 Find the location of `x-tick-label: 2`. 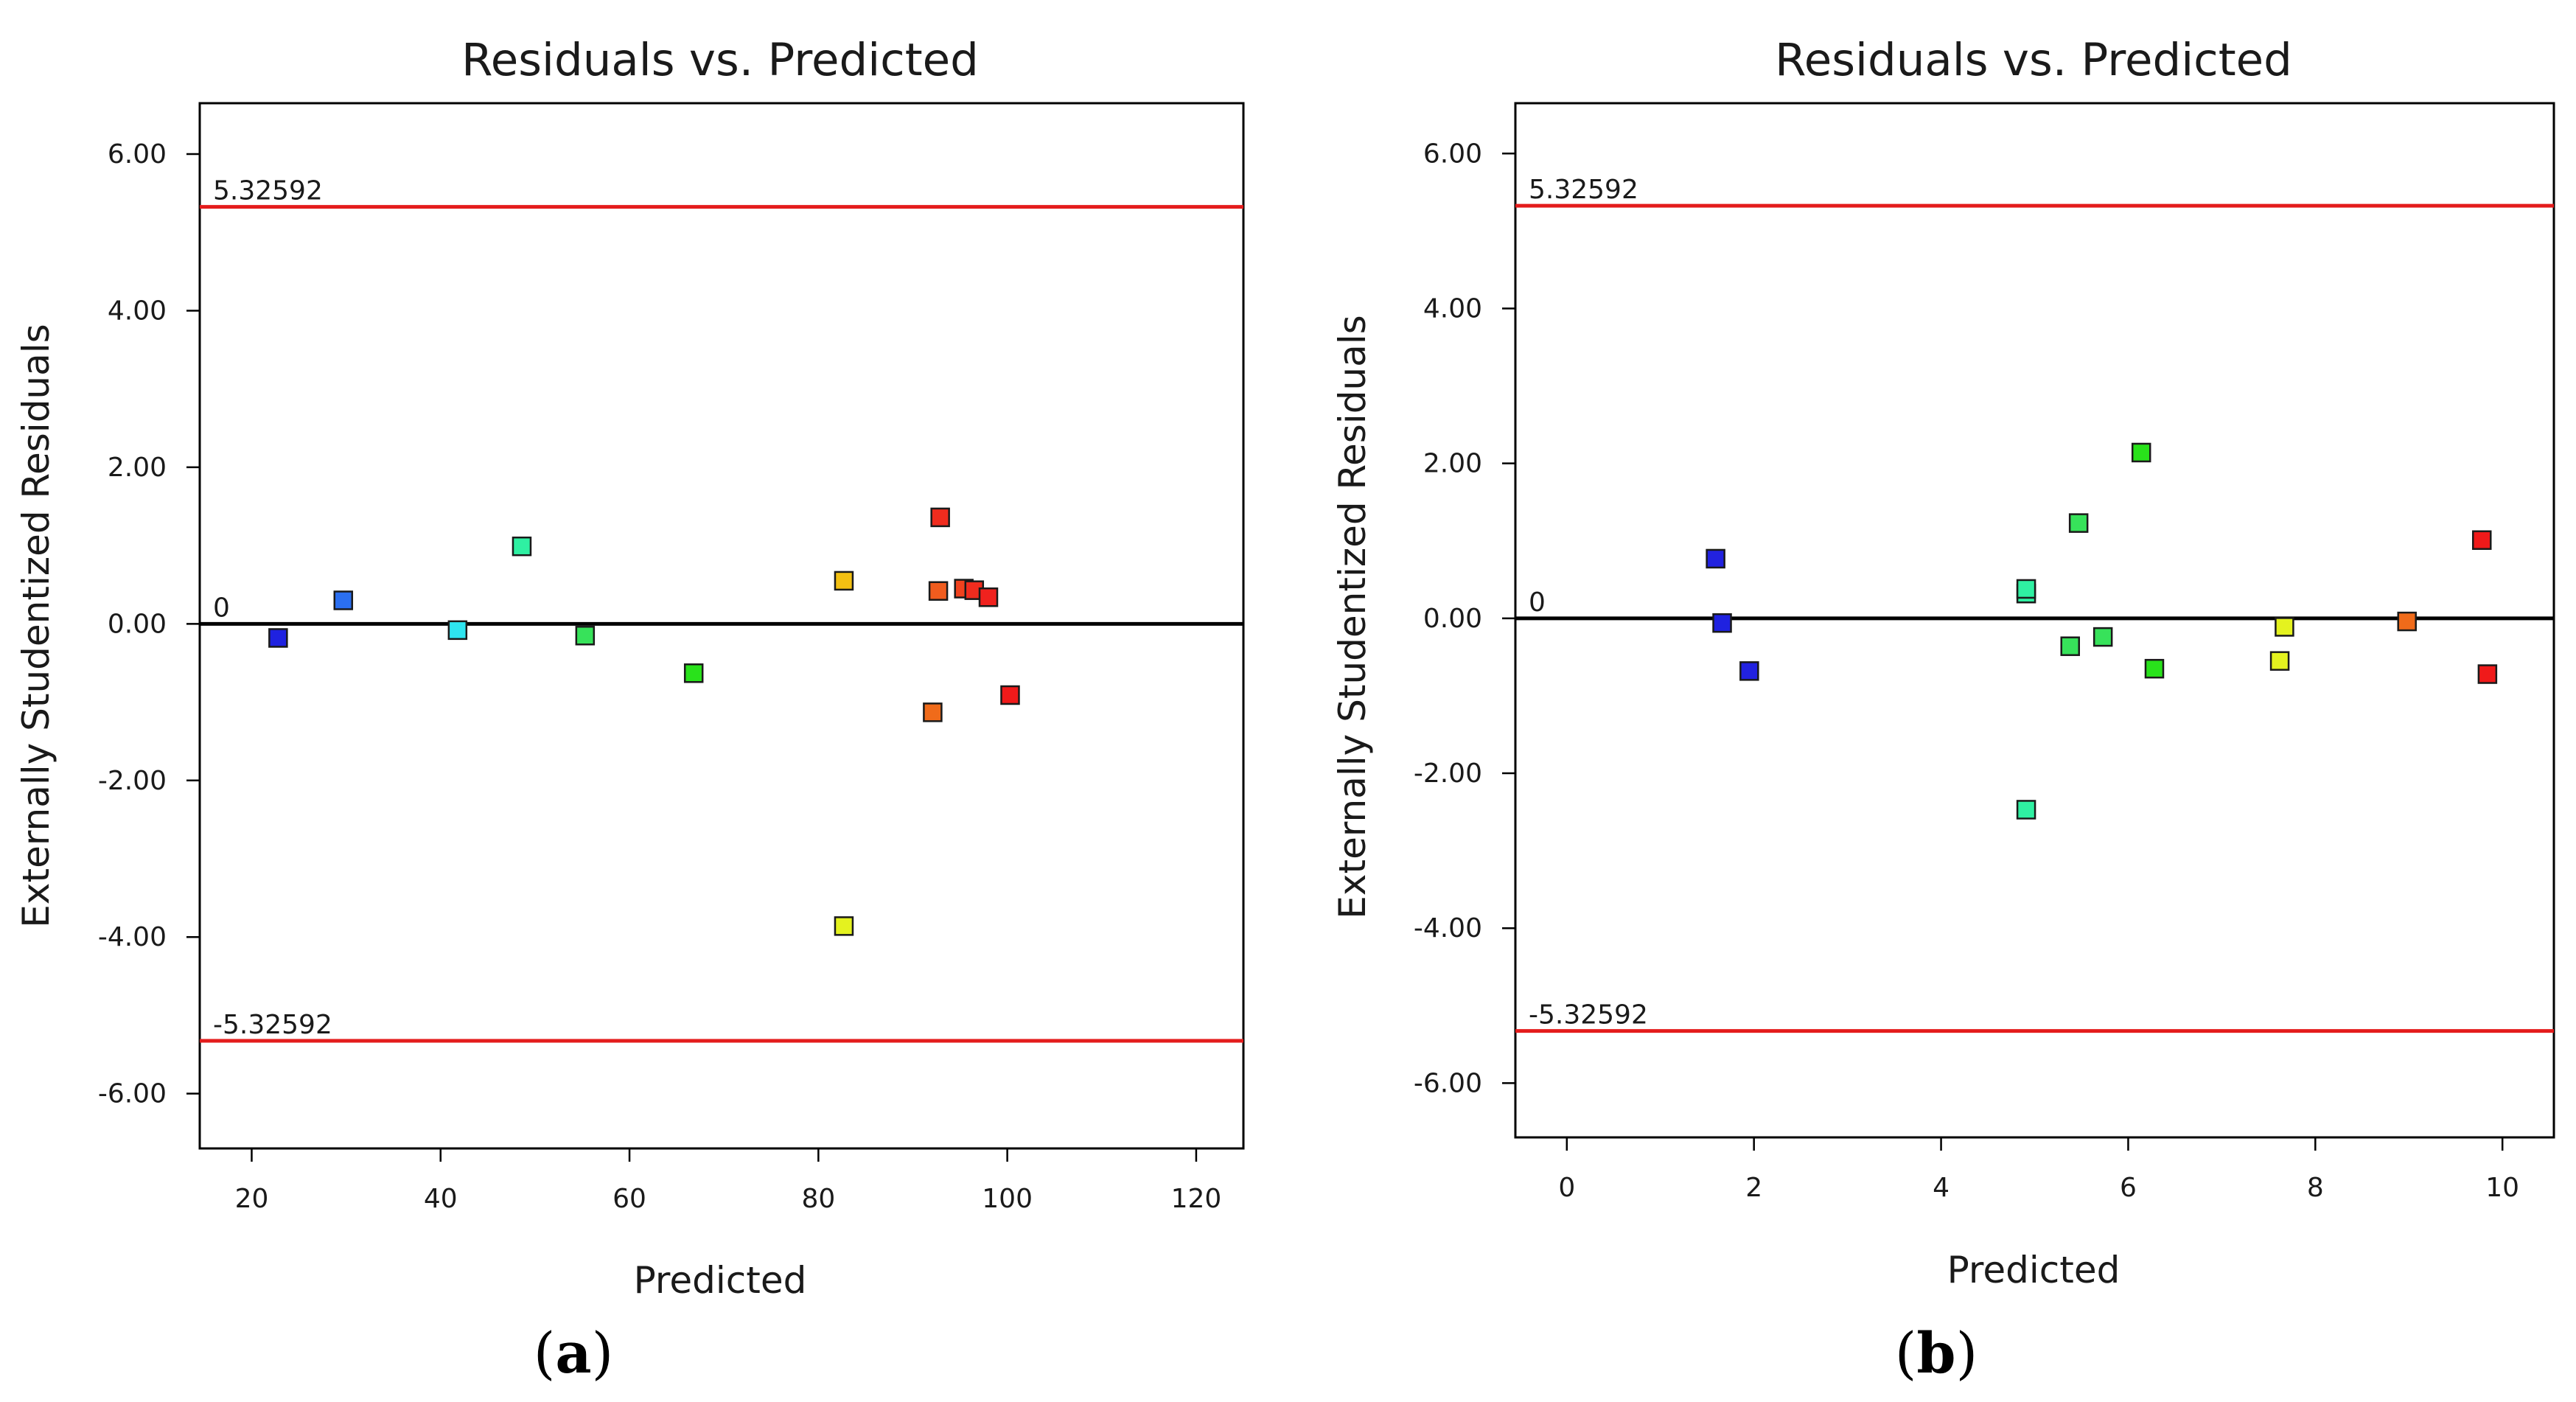

x-tick-label: 2 is located at coordinates (1754, 1188).